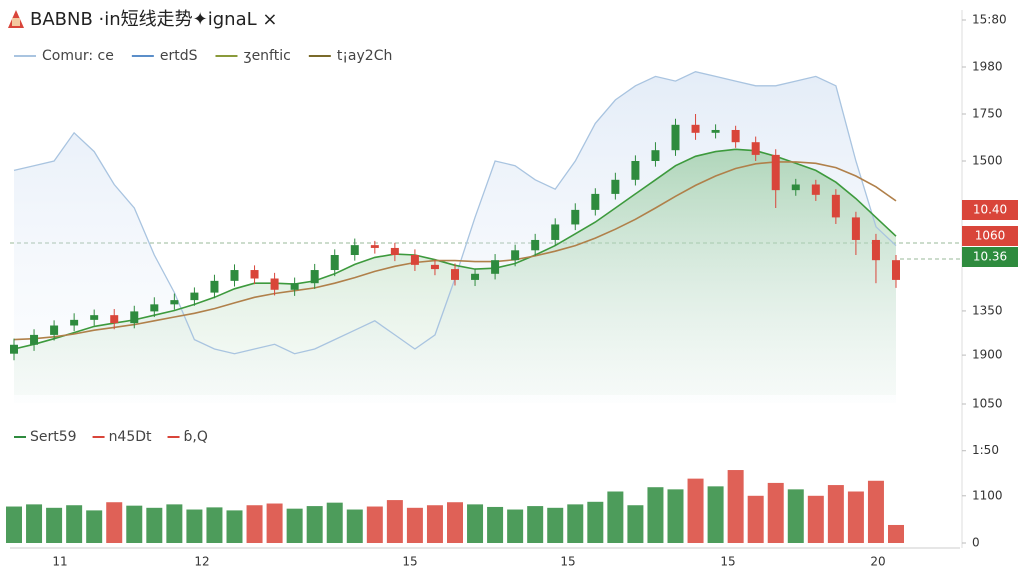 The width and height of the screenshot is (1024, 576). I want to click on price-tag-label: 1060, so click(990, 236).